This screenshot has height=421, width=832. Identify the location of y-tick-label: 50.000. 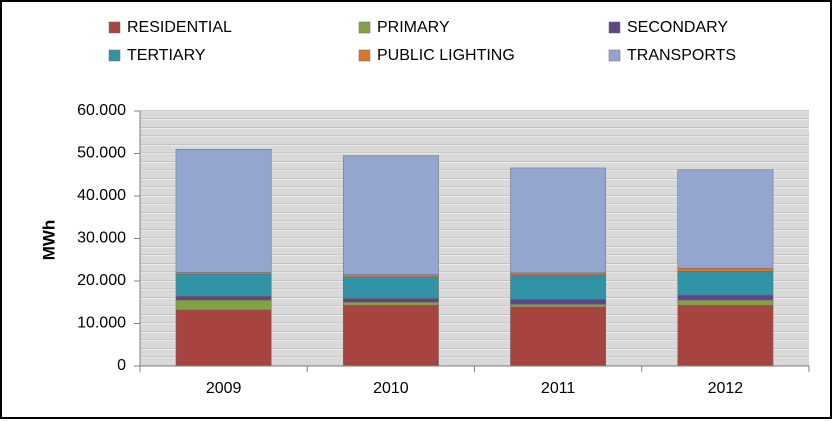
(101, 153).